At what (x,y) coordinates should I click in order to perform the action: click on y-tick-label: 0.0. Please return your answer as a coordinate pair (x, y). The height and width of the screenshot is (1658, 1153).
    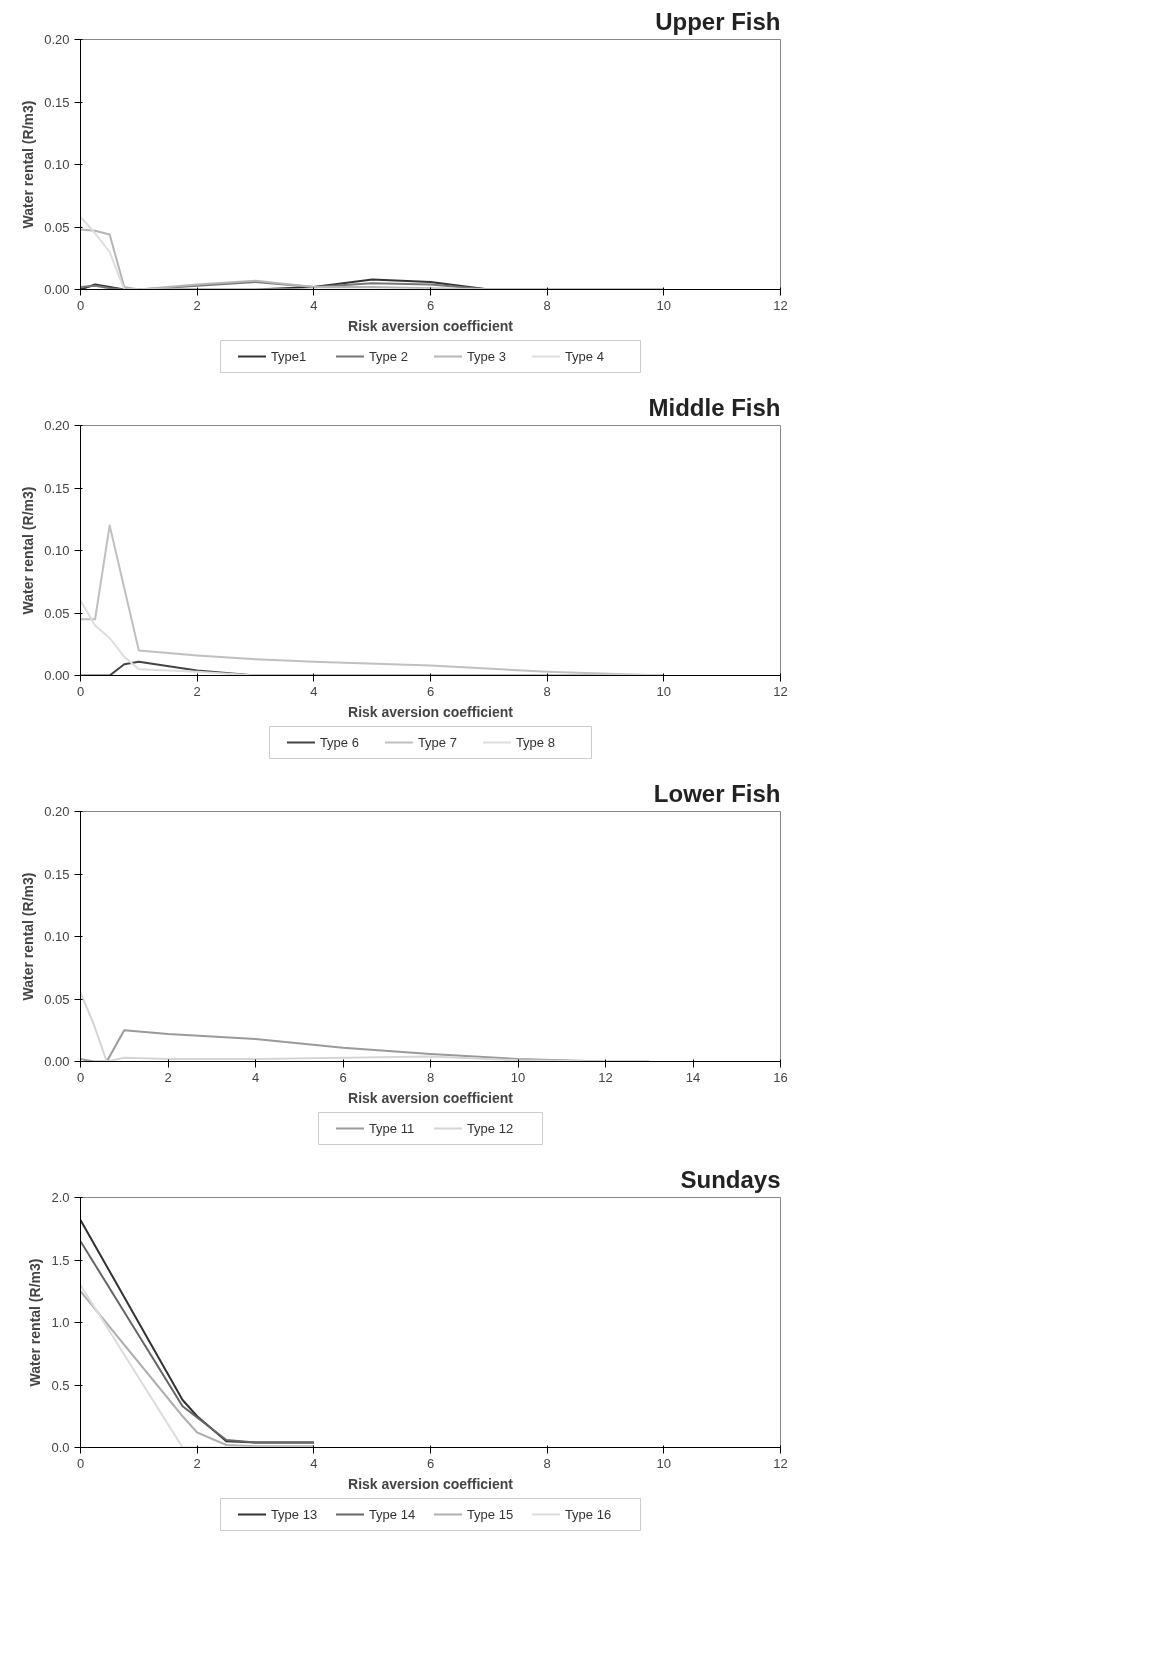
    Looking at the image, I should click on (60, 1447).